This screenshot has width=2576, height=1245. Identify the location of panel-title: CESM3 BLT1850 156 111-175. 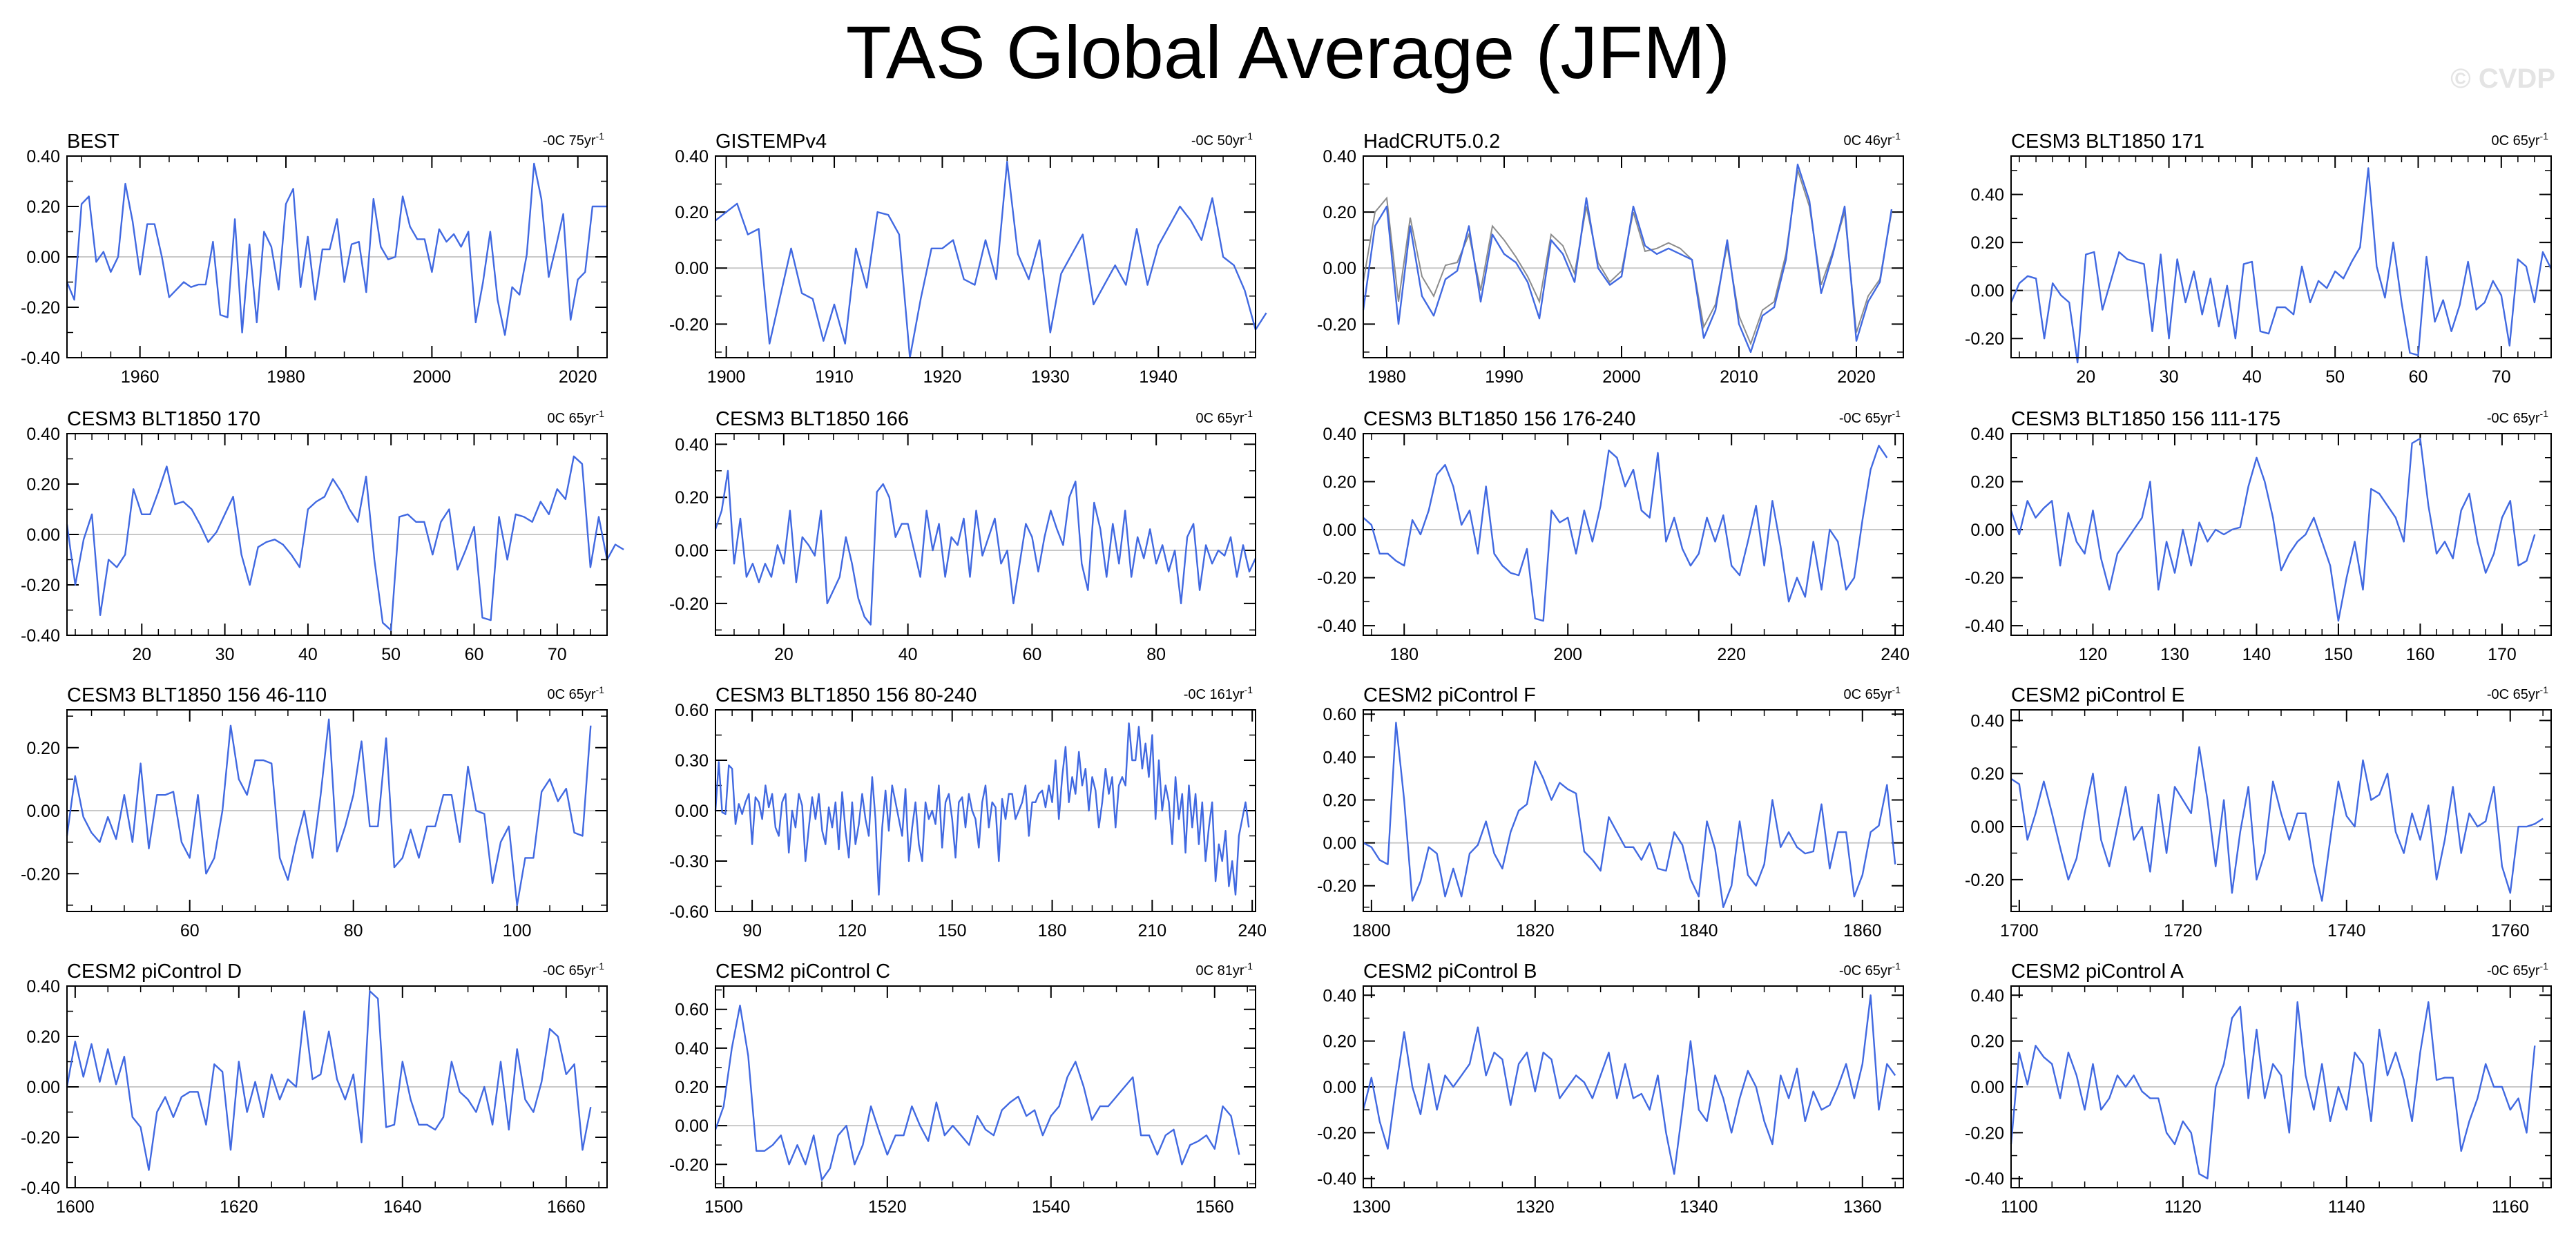
(2145, 419).